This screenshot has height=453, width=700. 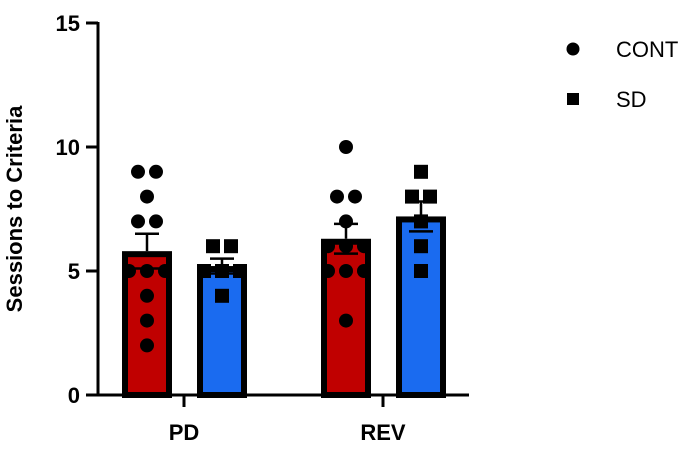 I want to click on bar-cont-rev, so click(x=346, y=269).